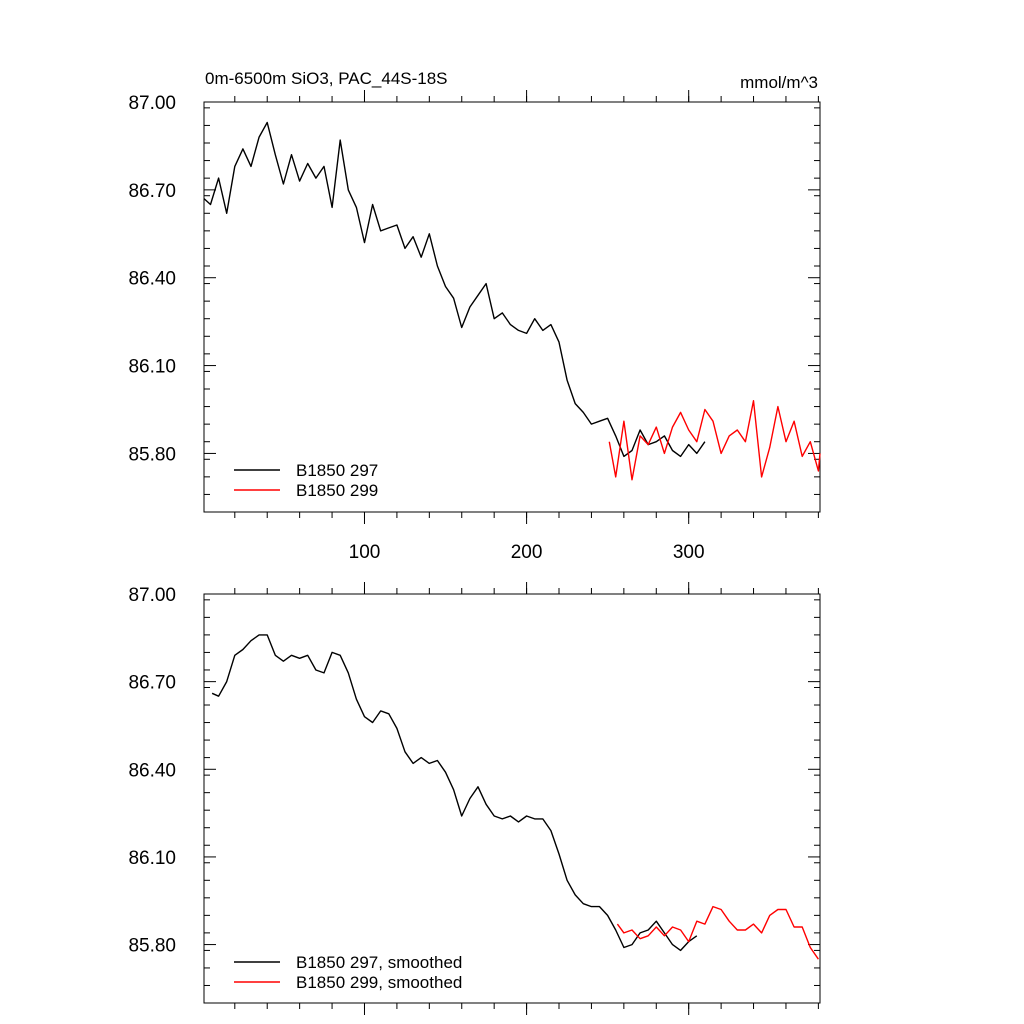 Image resolution: width=1024 pixels, height=1024 pixels. Describe the element at coordinates (779, 82) in the screenshot. I see `chart-units: mmol/m^3` at that location.